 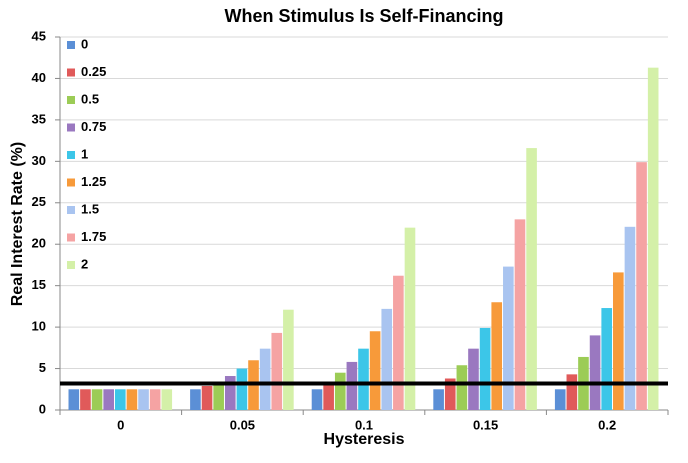 I want to click on y-tick-label: 20, so click(x=39, y=243).